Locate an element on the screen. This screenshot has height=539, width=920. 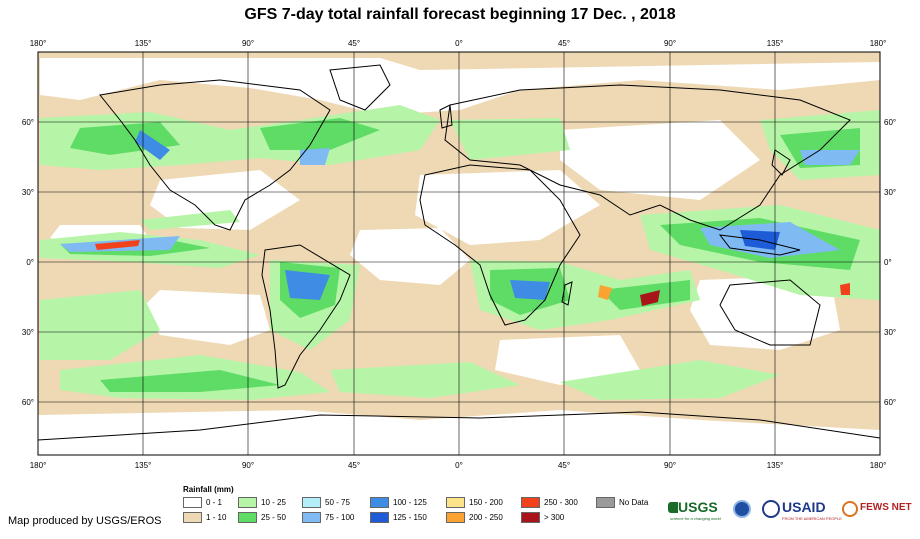
usaid-logo: USAID FROM THE AMERICAN PEOPLE is located at coordinates (812, 512).